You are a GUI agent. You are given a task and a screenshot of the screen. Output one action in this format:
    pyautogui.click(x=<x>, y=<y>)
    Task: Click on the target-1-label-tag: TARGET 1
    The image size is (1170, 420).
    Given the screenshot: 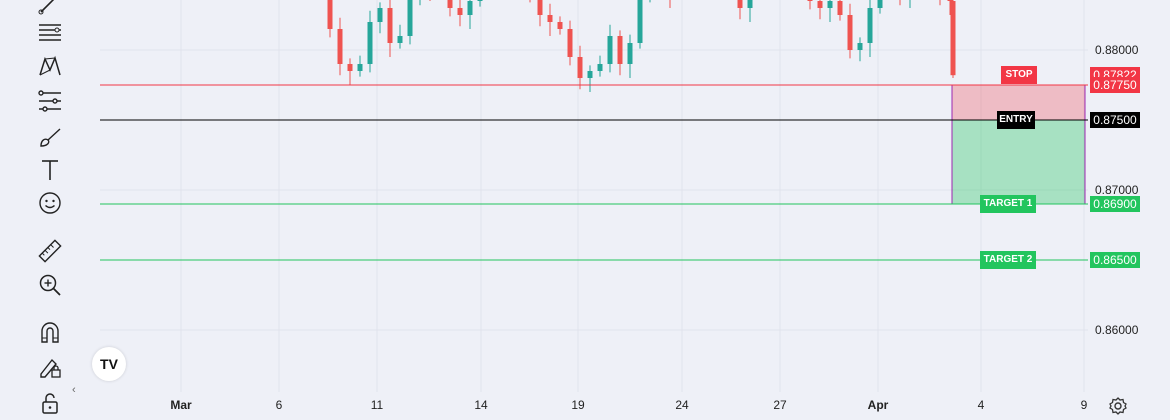 What is the action you would take?
    pyautogui.click(x=1008, y=204)
    